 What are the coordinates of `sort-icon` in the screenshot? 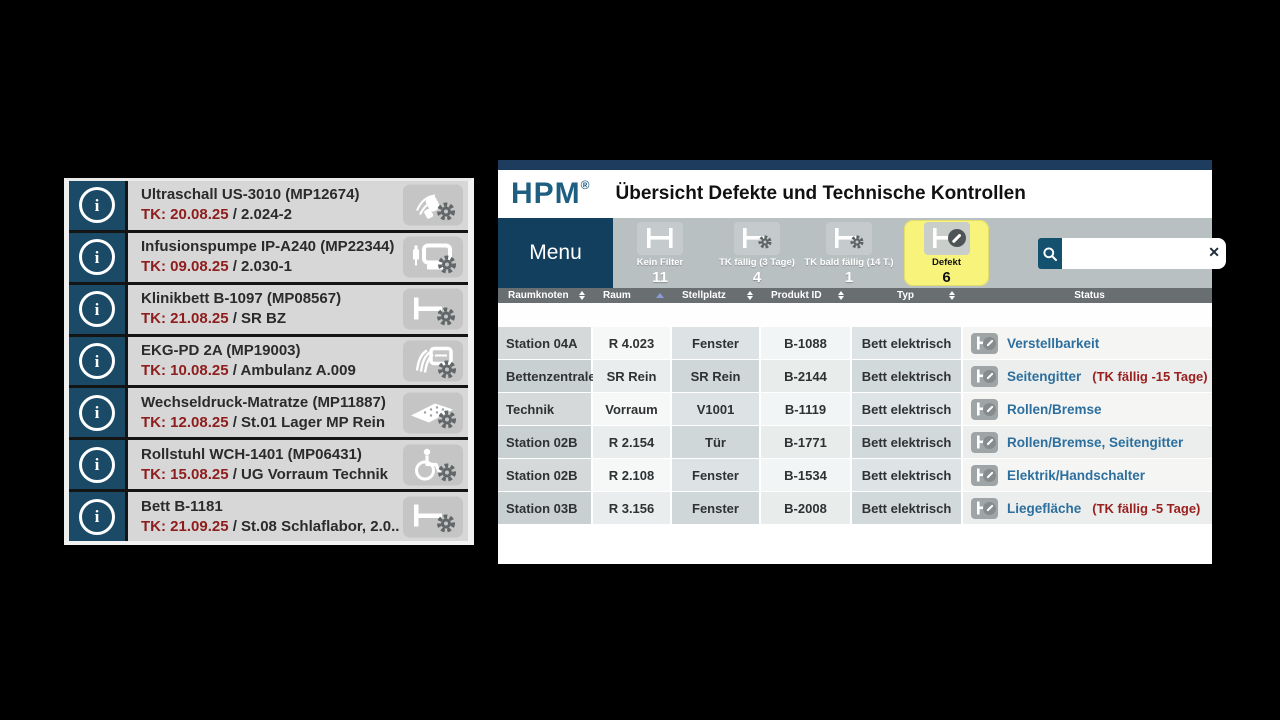 It's located at (841, 295).